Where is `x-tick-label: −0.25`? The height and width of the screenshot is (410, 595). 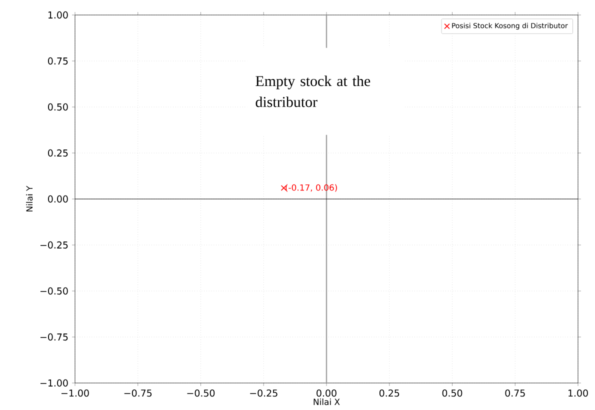 x-tick-label: −0.25 is located at coordinates (264, 393).